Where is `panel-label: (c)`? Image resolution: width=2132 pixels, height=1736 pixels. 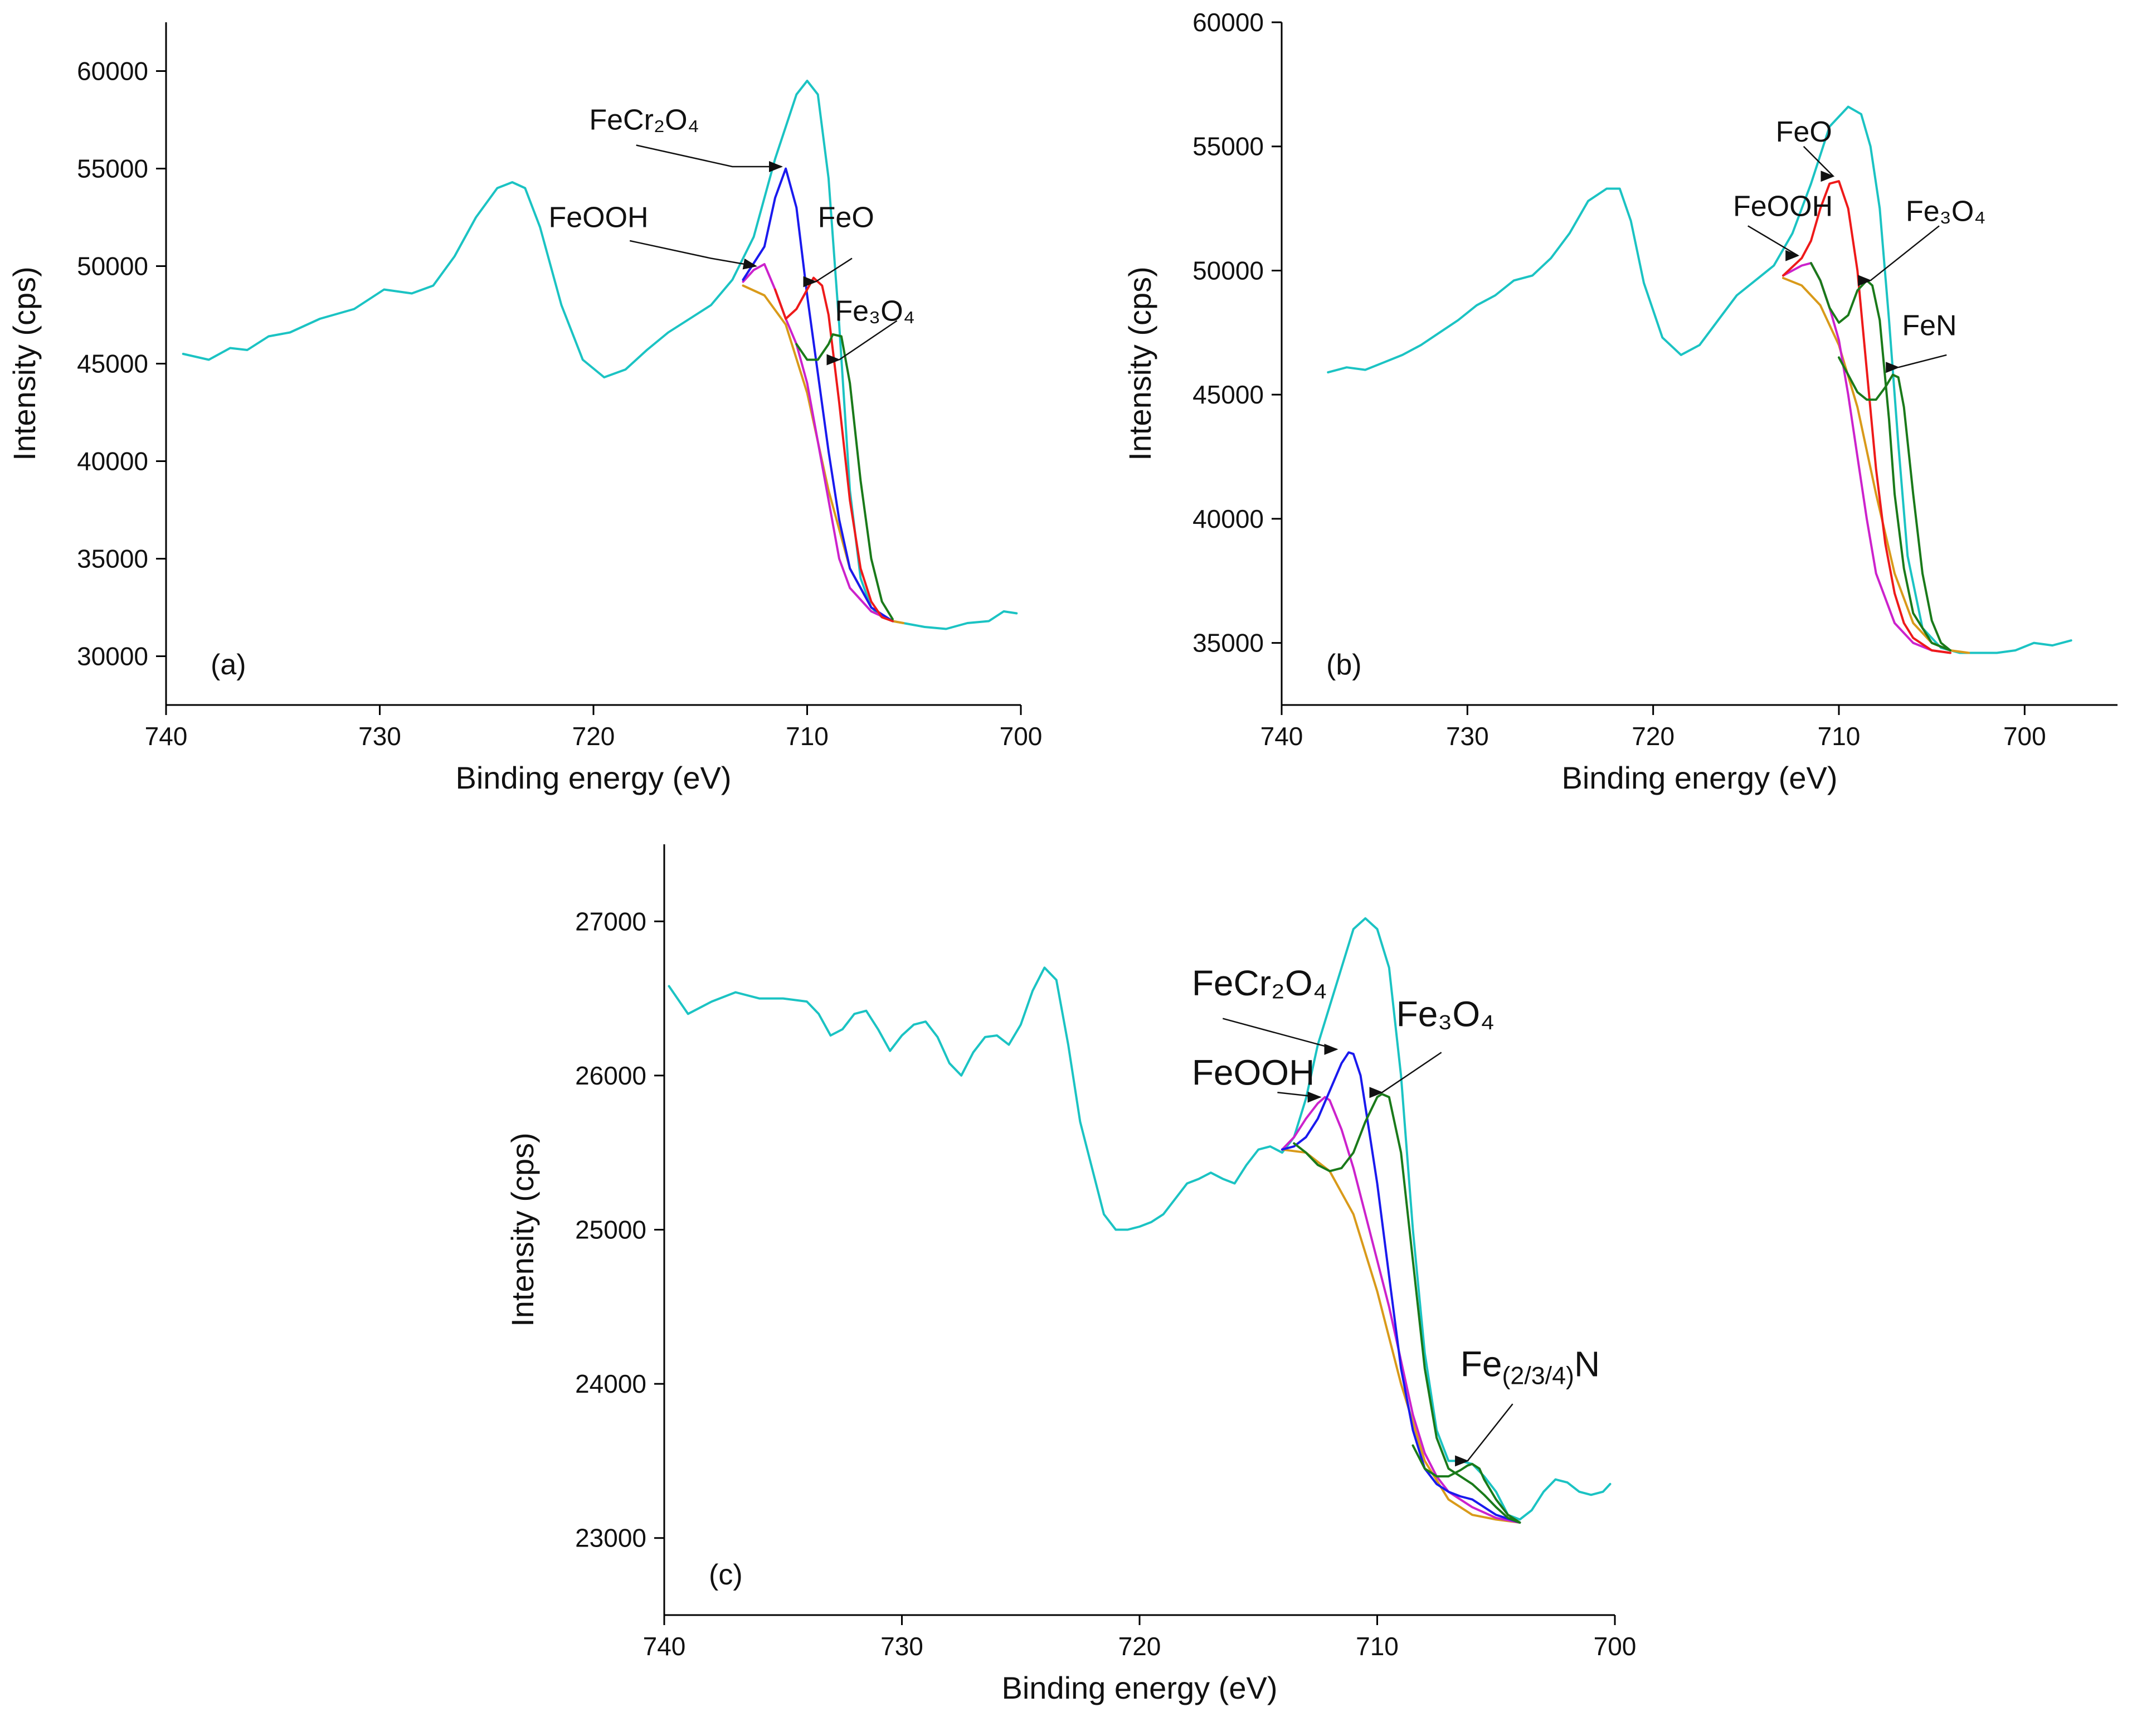 panel-label: (c) is located at coordinates (726, 1575).